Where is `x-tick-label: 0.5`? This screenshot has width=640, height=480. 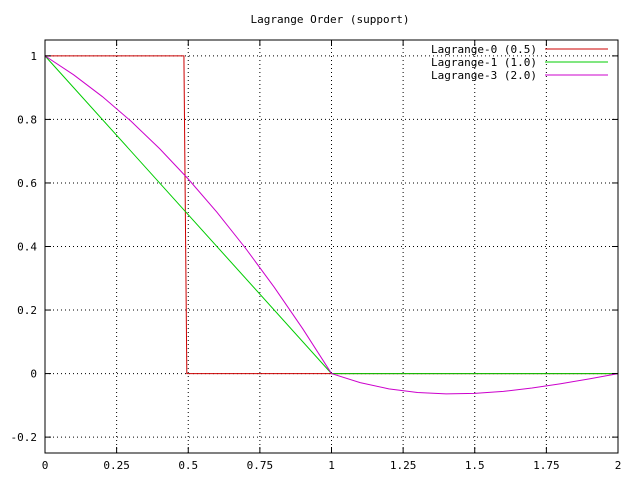
x-tick-label: 0.5 is located at coordinates (188, 465).